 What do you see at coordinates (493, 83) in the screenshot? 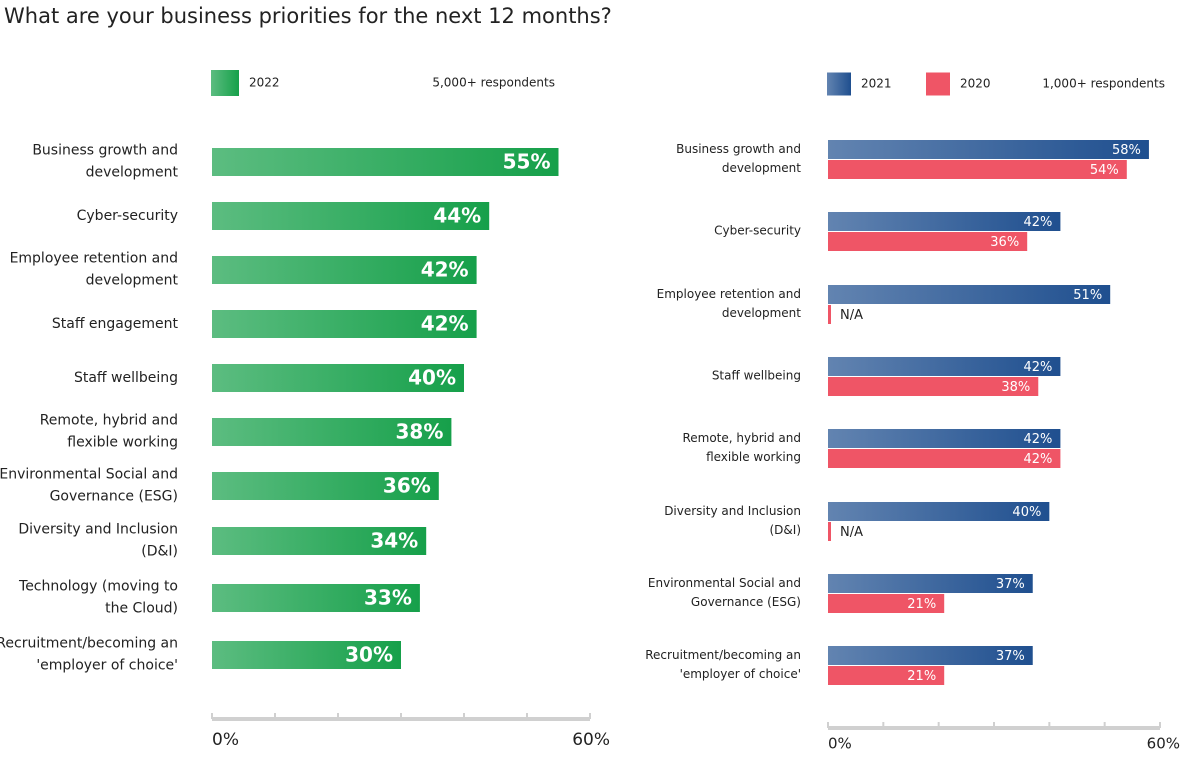
I see `note: 5,000+ respondents` at bounding box center [493, 83].